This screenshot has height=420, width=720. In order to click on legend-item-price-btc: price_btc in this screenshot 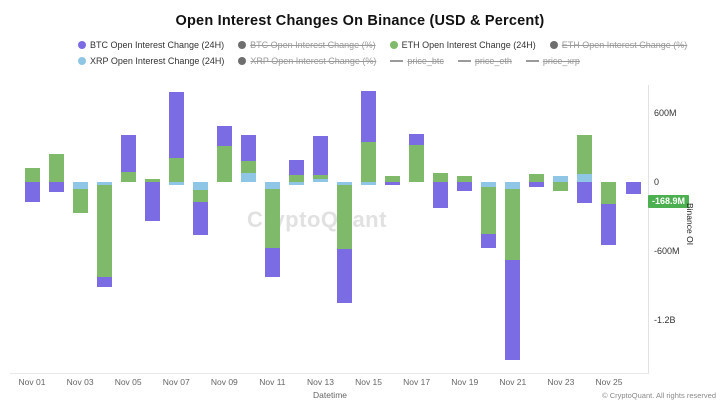, I will do `click(417, 61)`.